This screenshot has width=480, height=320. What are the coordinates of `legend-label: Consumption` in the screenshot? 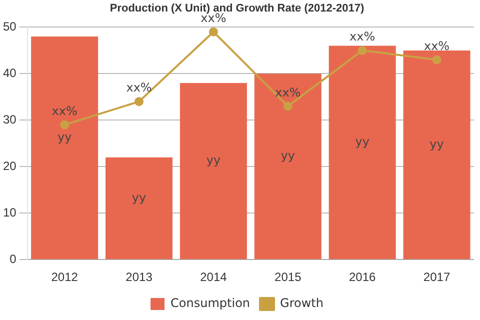 It's located at (210, 303).